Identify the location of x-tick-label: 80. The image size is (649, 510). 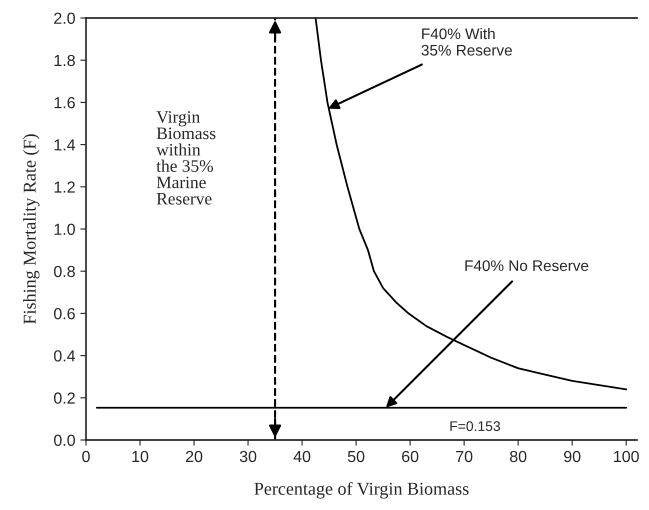
(518, 456).